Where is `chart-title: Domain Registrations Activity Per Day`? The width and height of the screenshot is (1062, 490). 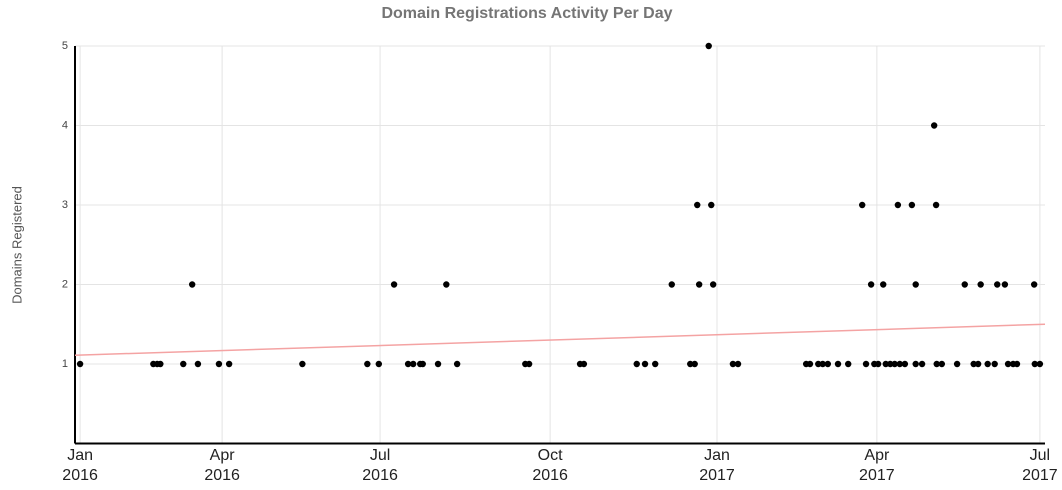
chart-title: Domain Registrations Activity Per Day is located at coordinates (526, 13).